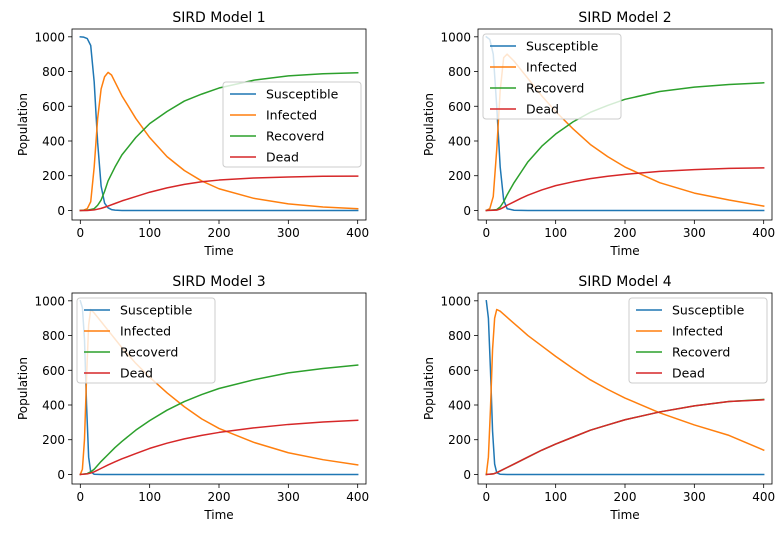 The image size is (781, 536). Describe the element at coordinates (218, 18) in the screenshot. I see `chart-title: SIRD Model 1` at that location.